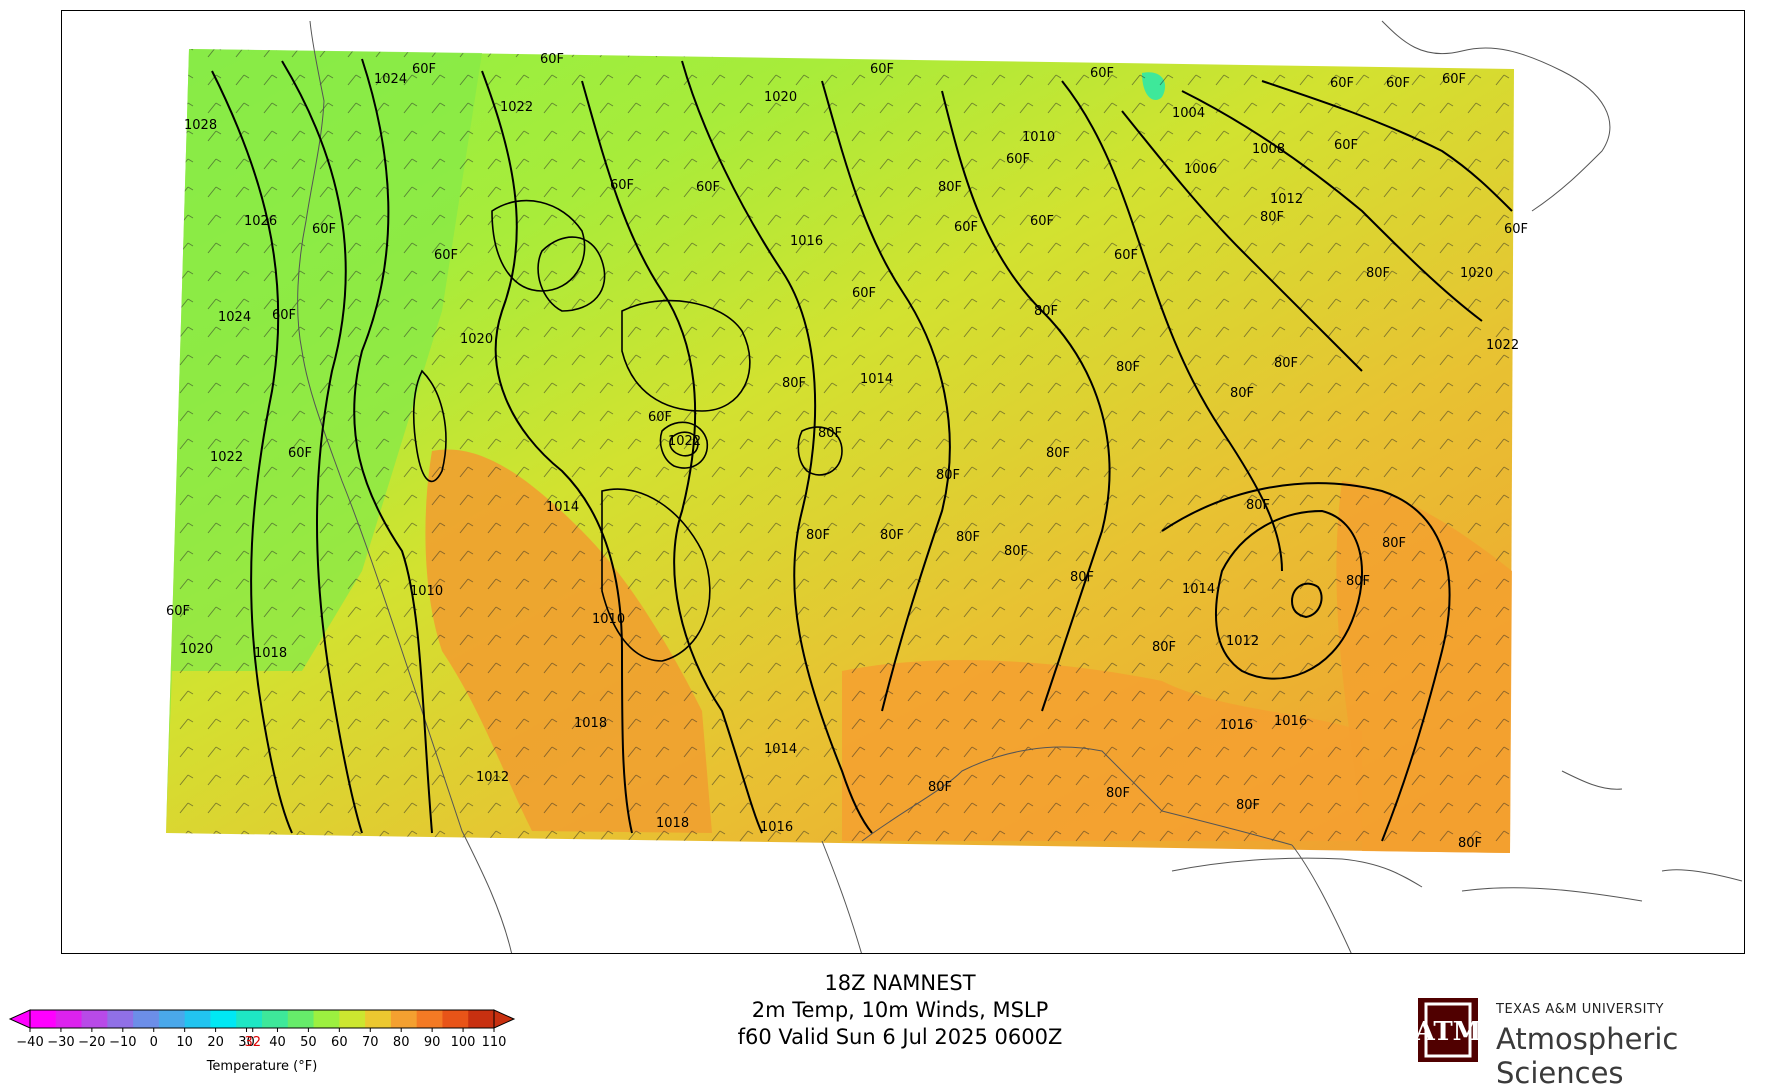  Describe the element at coordinates (277, 1042) in the screenshot. I see `colorbar-tick-label: 40` at that location.